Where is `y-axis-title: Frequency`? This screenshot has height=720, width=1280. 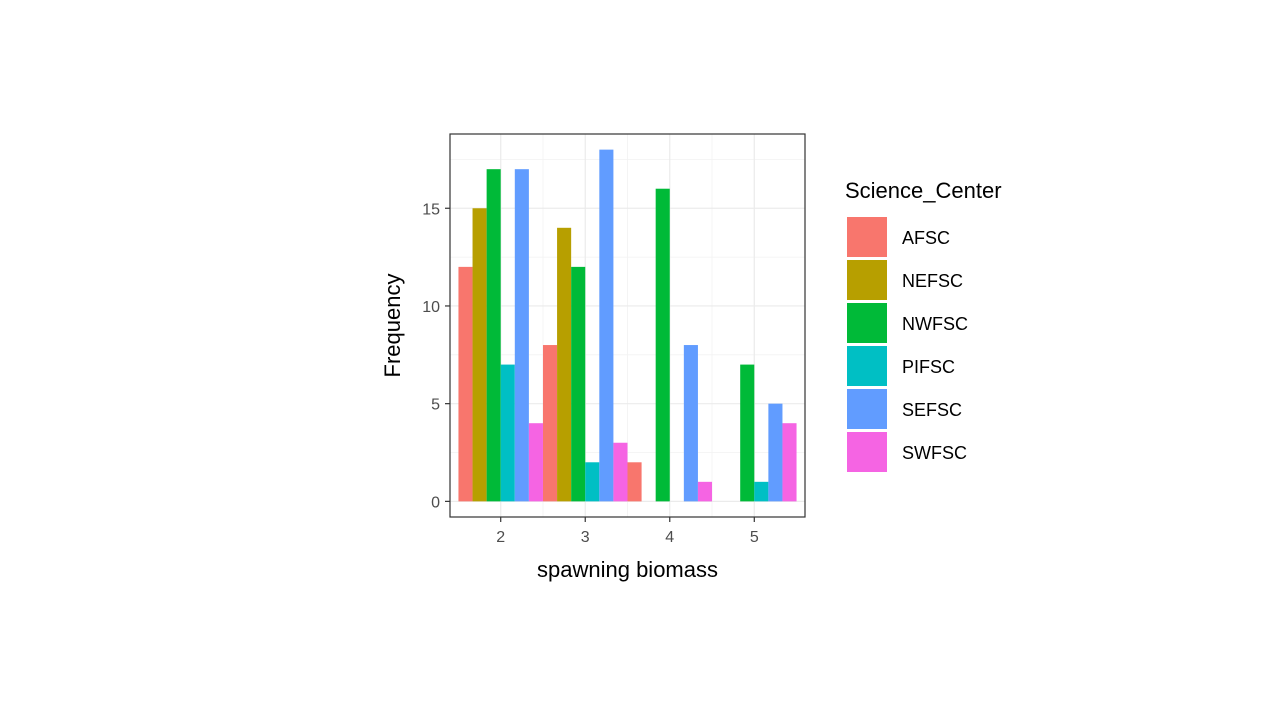 y-axis-title: Frequency is located at coordinates (392, 326).